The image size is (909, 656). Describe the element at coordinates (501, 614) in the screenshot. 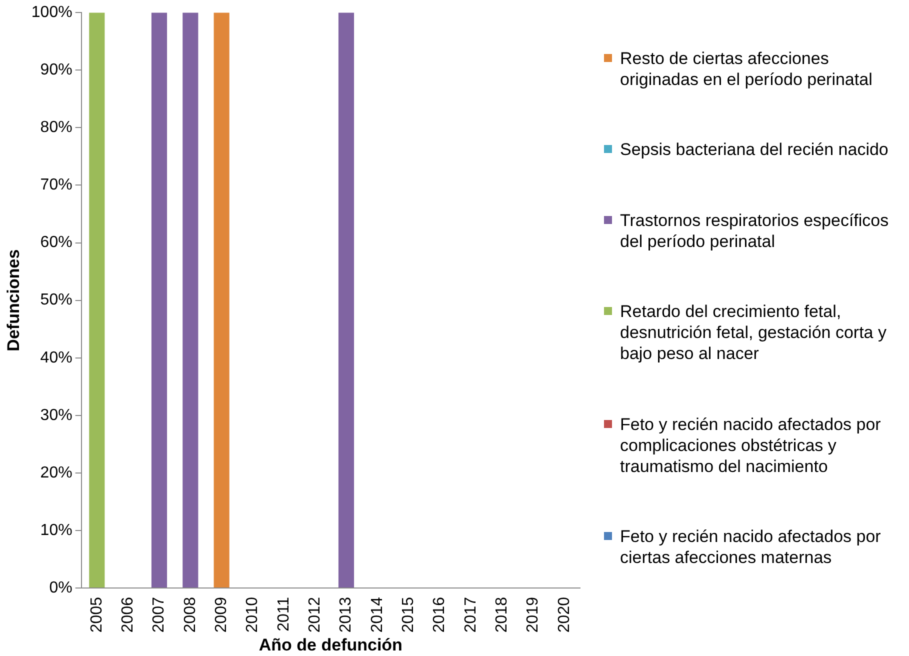

I see `x-tick-label: 2018` at that location.